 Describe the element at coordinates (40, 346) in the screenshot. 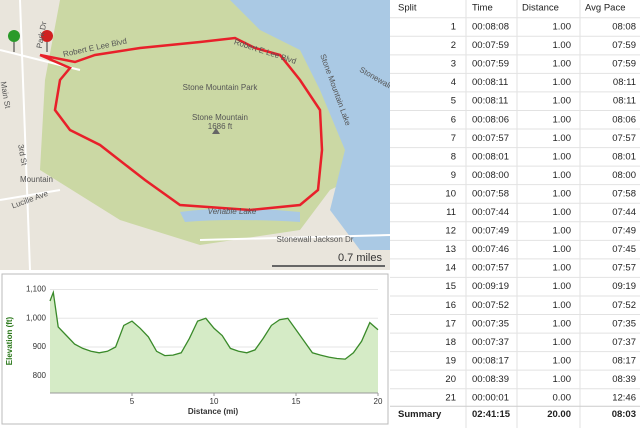

I see `y-tick-label: 900` at that location.